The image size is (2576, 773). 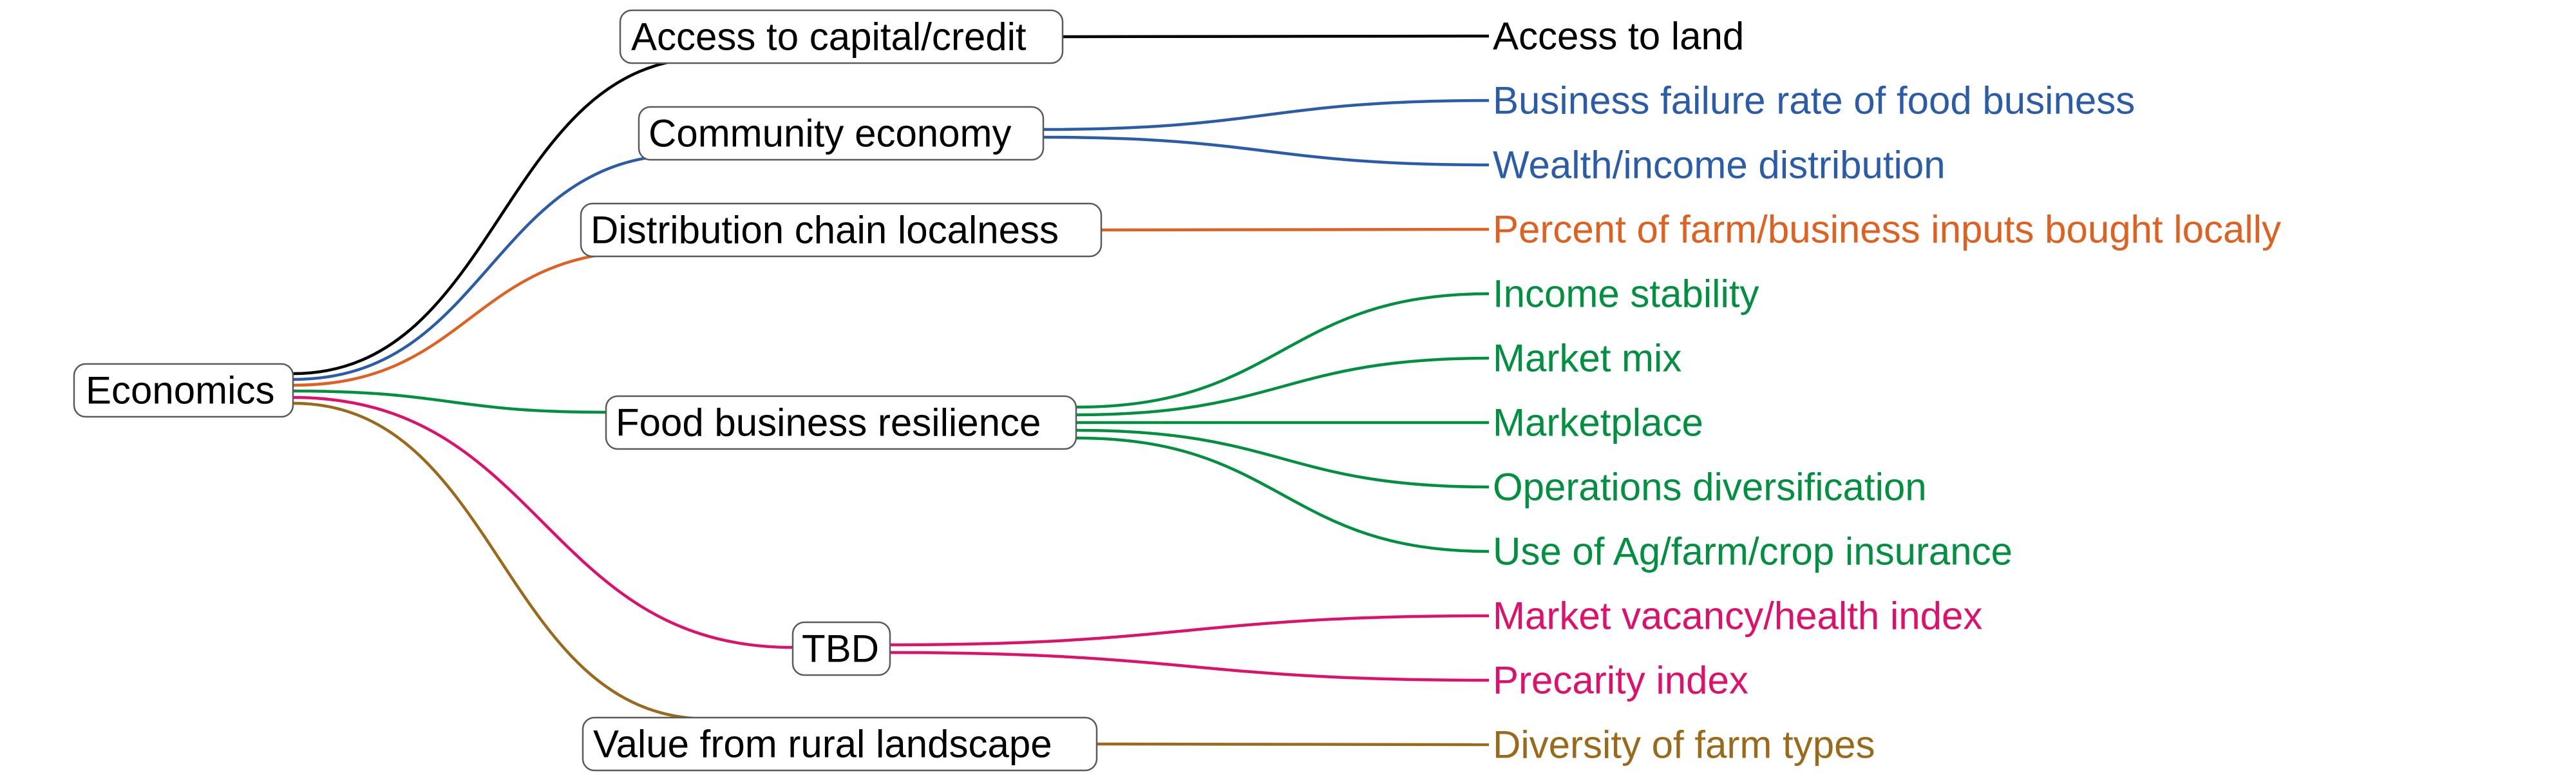 What do you see at coordinates (1737, 616) in the screenshot?
I see `leaf-market-vacancy-index: Market vacancy/health index` at bounding box center [1737, 616].